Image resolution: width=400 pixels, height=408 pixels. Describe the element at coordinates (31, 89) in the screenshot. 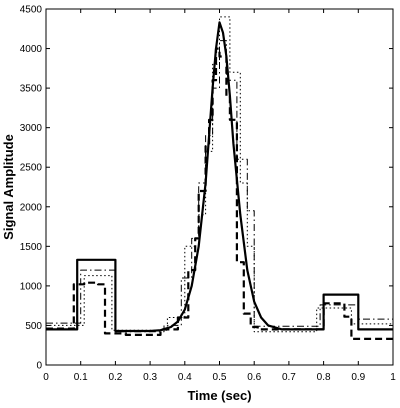

I see `y-tick-label: 3500` at that location.